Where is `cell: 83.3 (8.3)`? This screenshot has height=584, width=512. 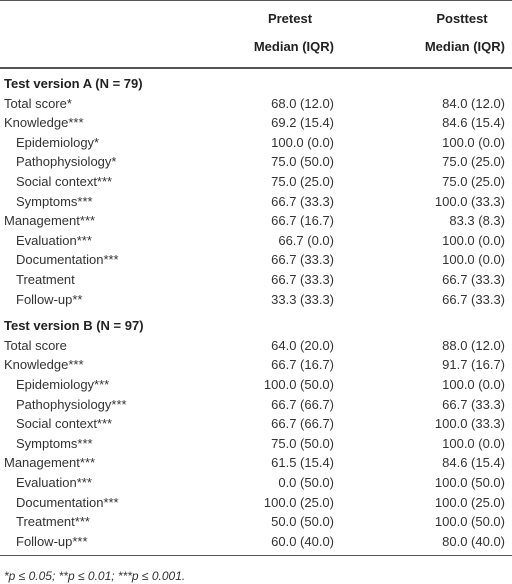 cell: 83.3 (8.3) is located at coordinates (477, 221).